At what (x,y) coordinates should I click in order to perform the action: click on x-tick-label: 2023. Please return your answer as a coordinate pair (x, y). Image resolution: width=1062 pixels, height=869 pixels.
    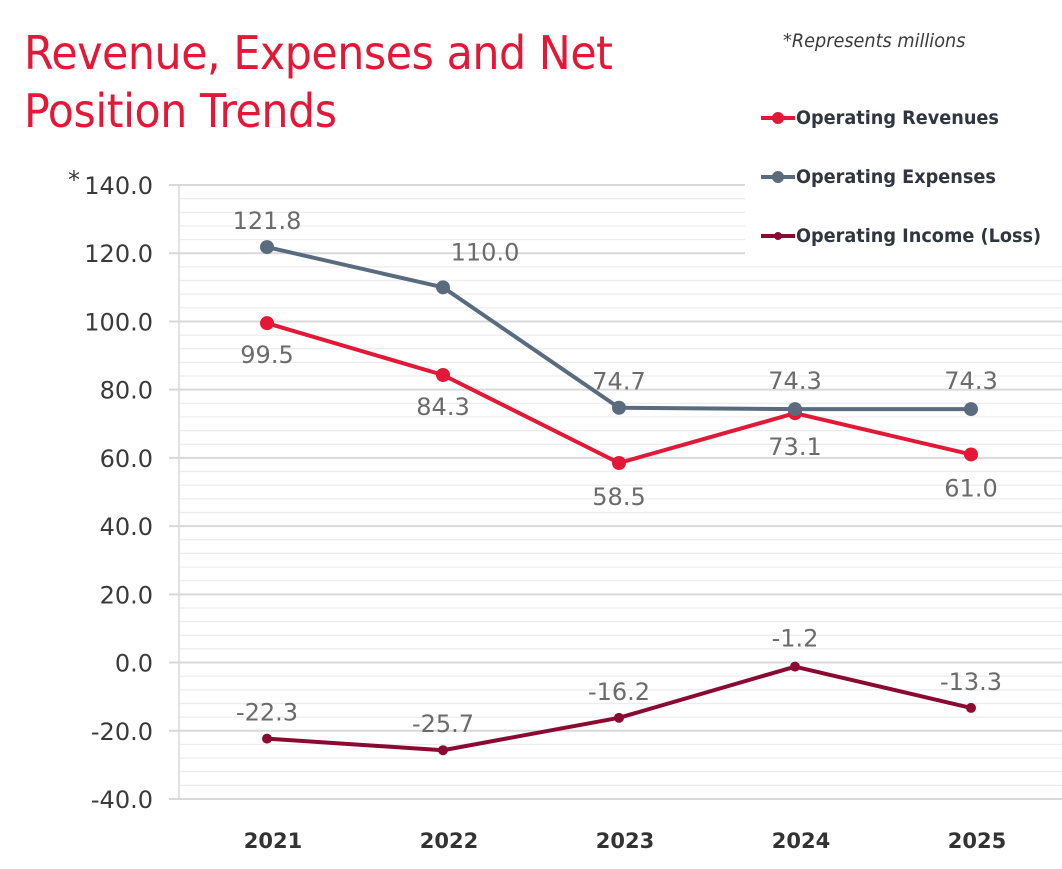
    Looking at the image, I should click on (625, 841).